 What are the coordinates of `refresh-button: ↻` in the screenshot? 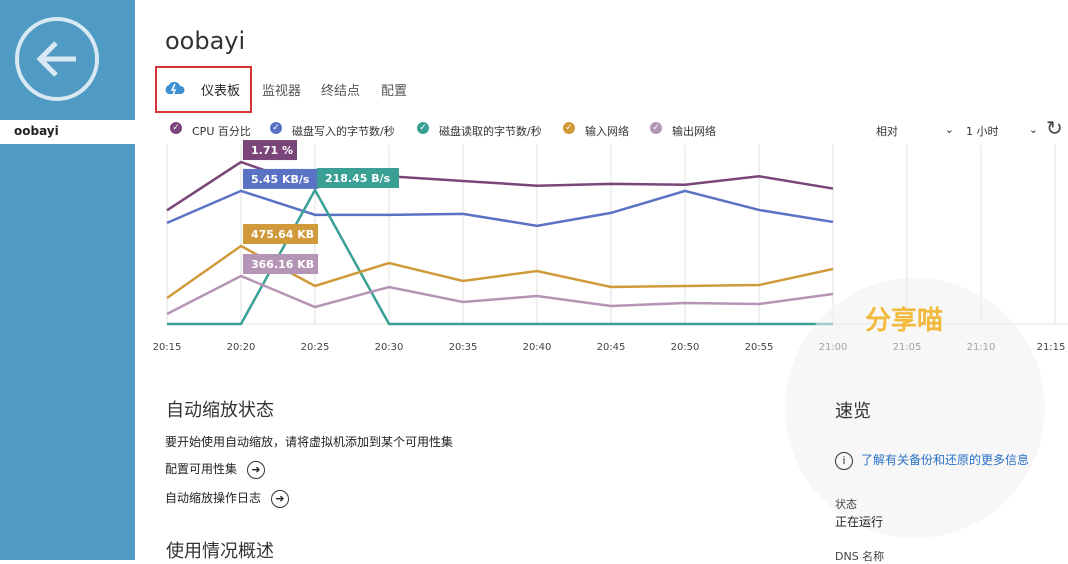 It's located at (1054, 128).